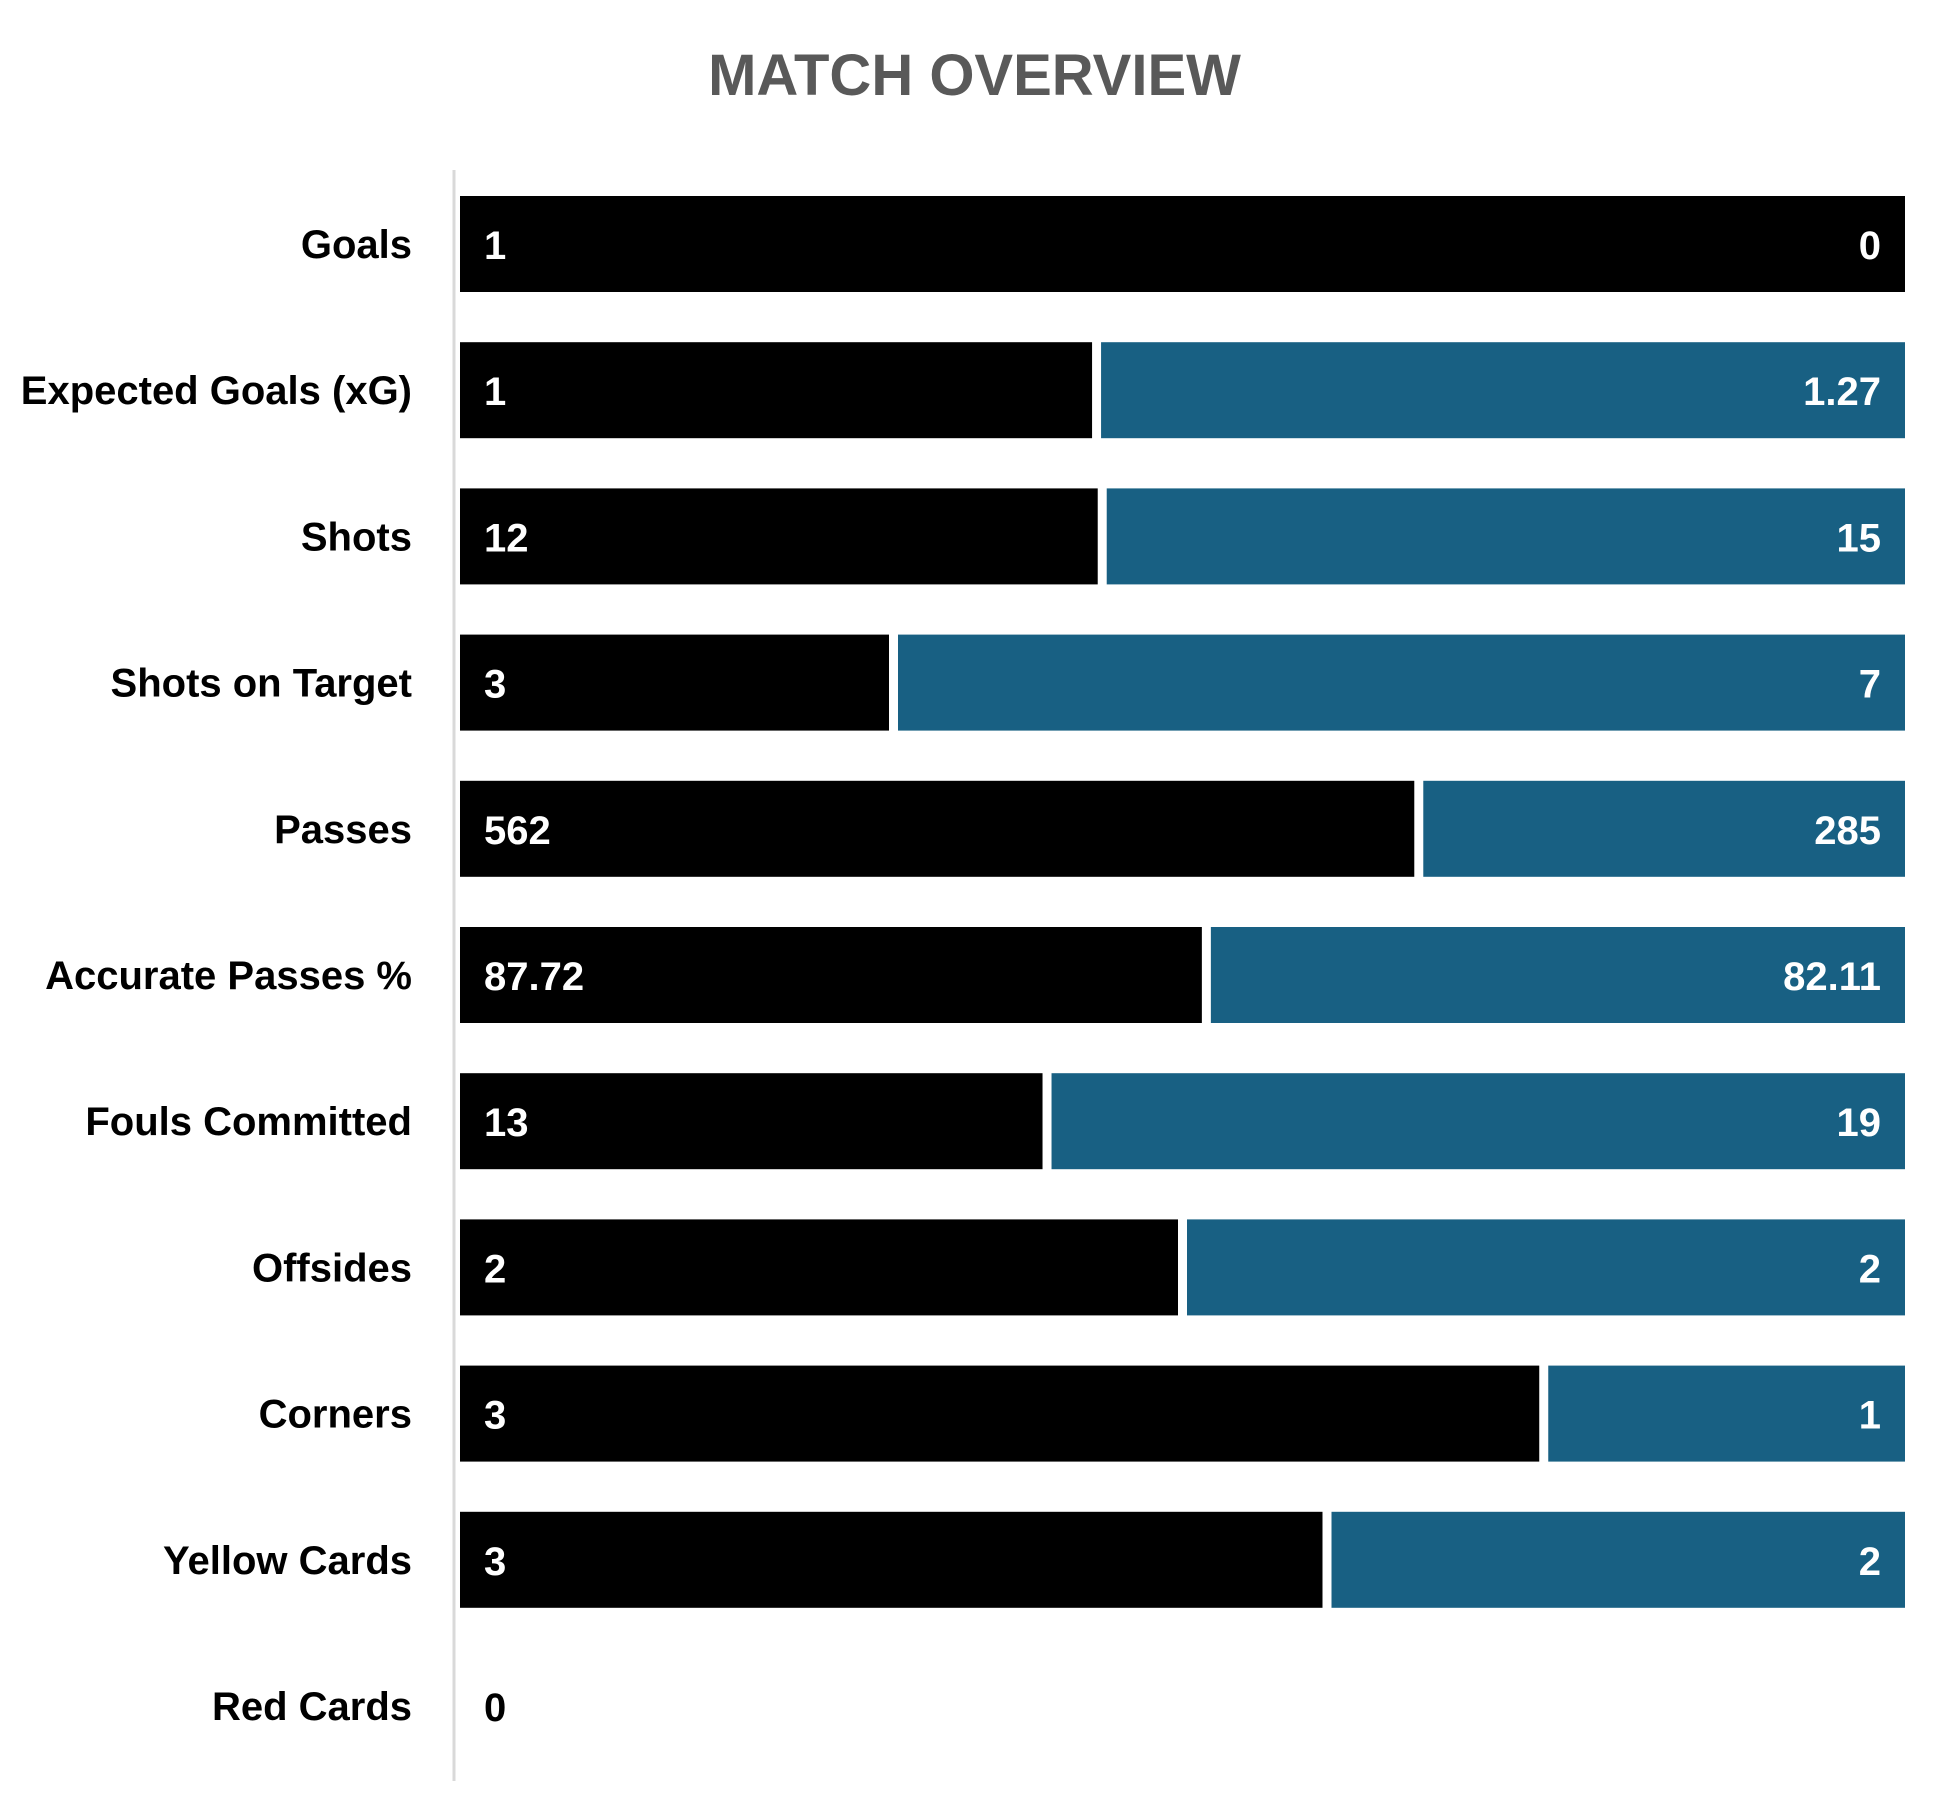 The width and height of the screenshot is (1949, 1818). Describe the element at coordinates (228, 976) in the screenshot. I see `category-label: Accurate Passes %` at that location.